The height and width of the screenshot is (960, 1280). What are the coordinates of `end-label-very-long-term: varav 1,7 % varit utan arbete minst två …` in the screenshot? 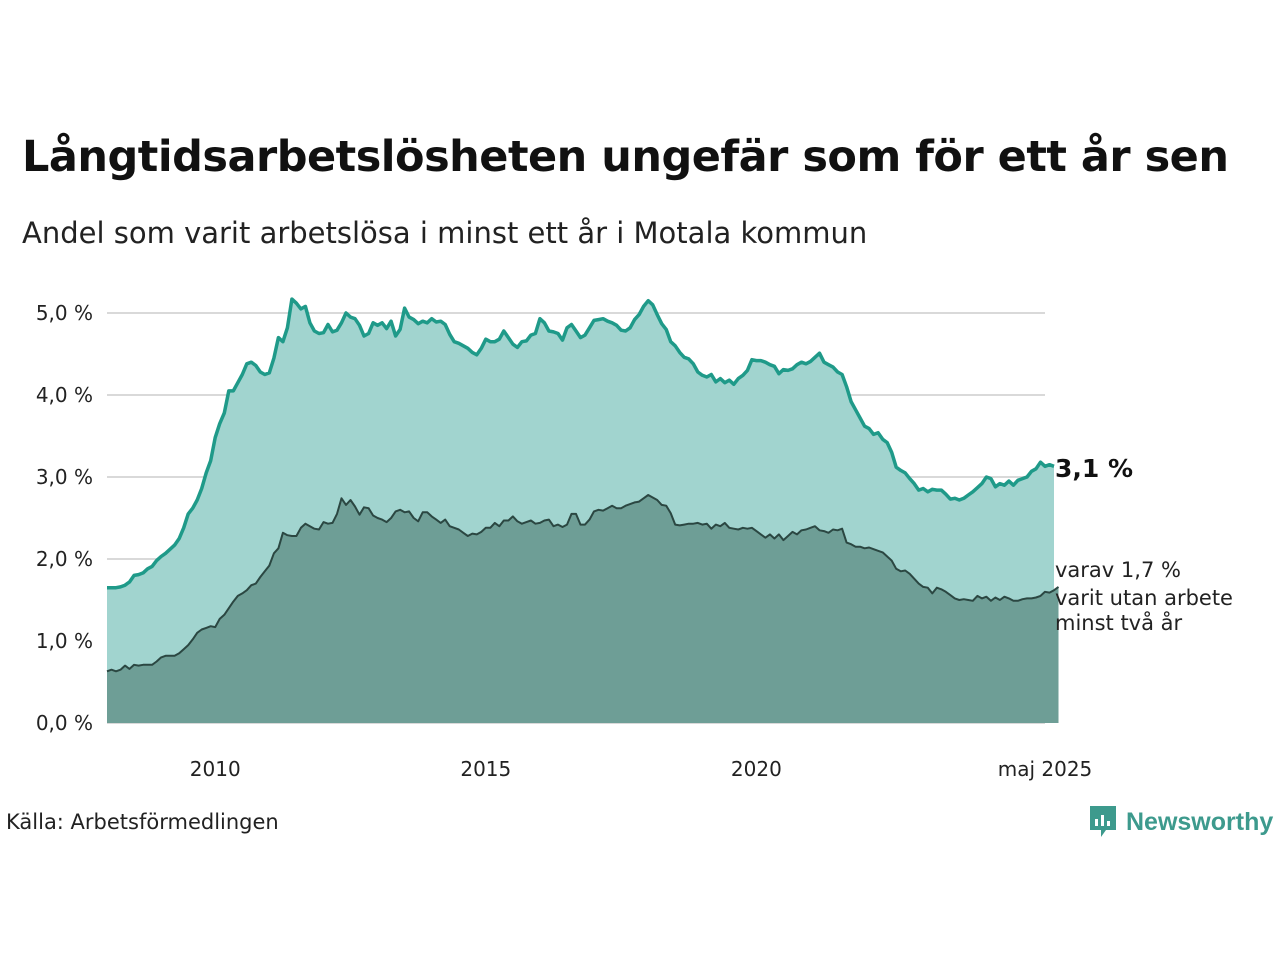 It's located at (1147, 596).